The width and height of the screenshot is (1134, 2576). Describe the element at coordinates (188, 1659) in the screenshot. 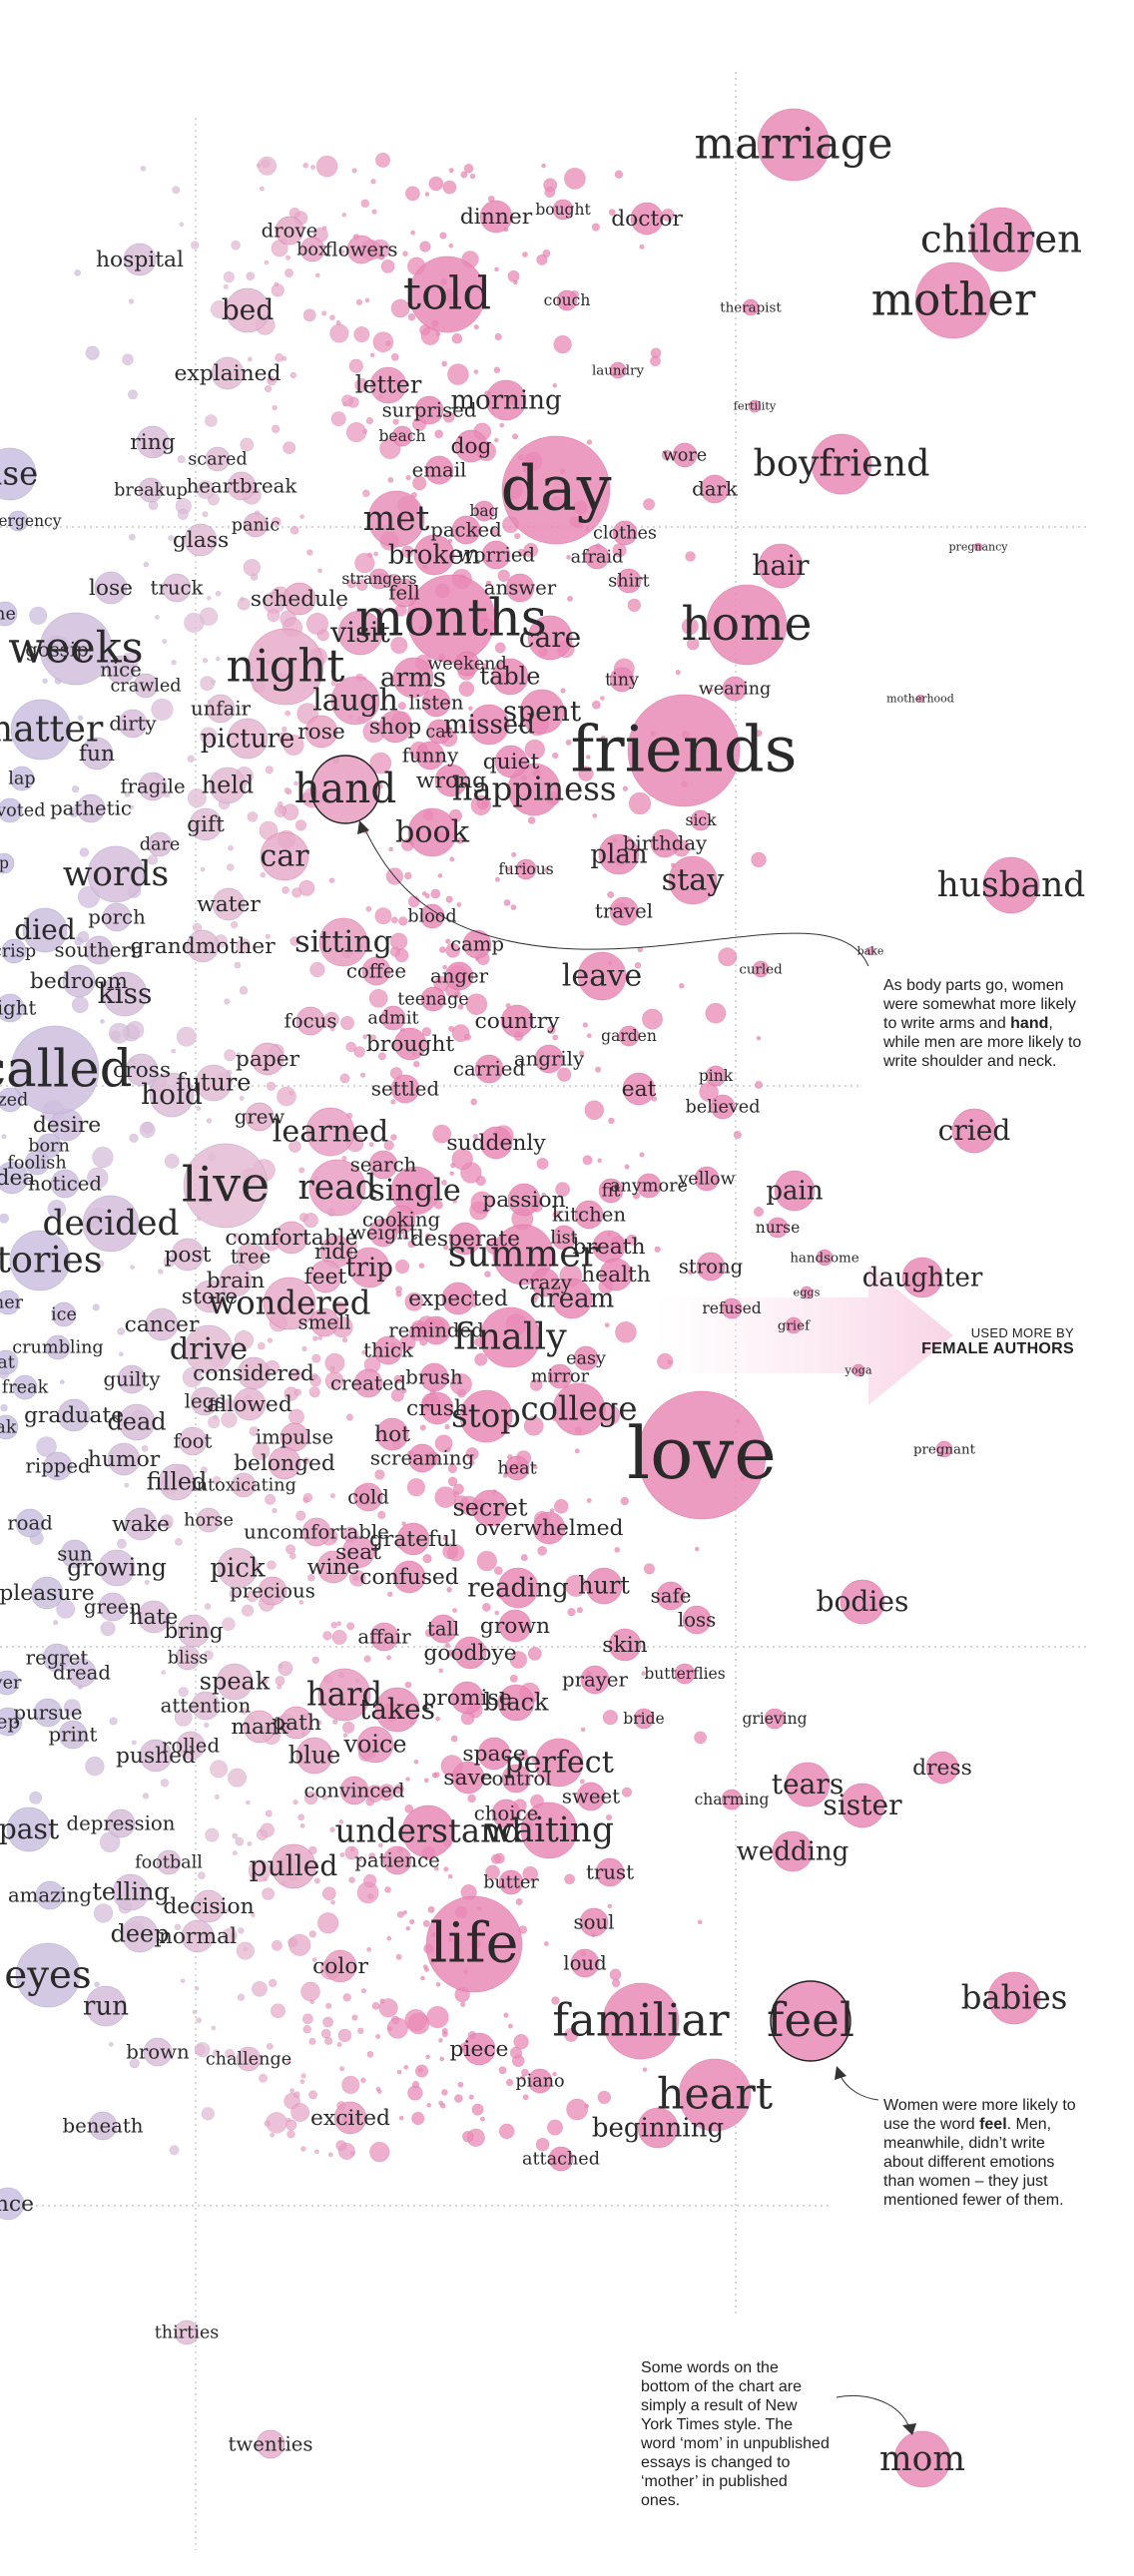

I see `word-label-bliss: bliss` at that location.